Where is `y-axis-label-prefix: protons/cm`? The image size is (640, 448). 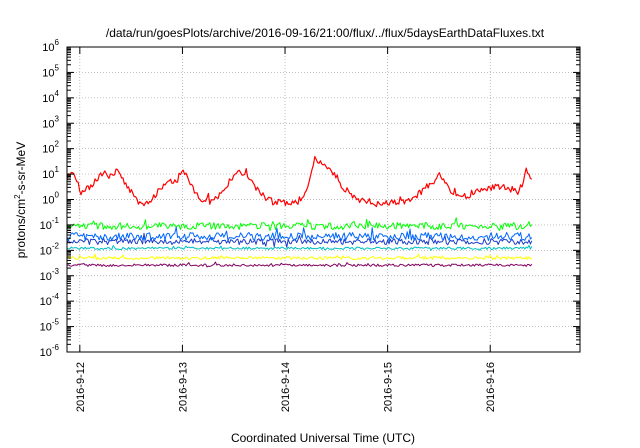
y-axis-label-prefix: protons/cm is located at coordinates (21, 228).